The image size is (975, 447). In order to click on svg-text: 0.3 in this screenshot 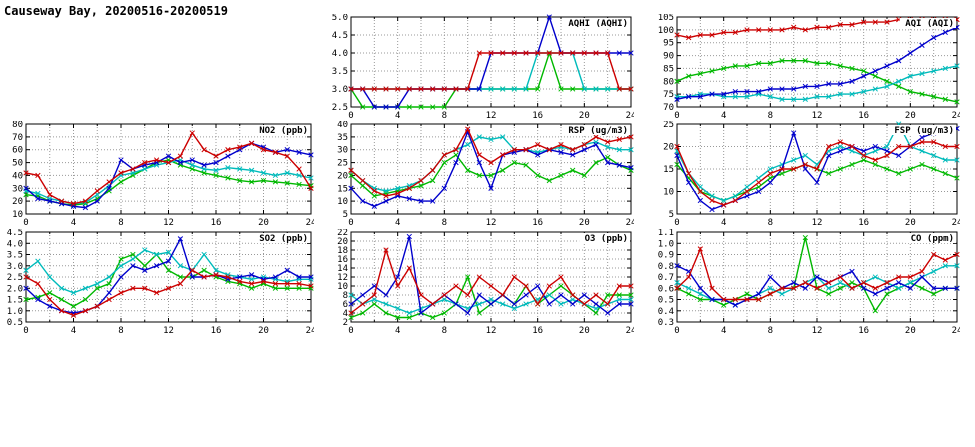, I will do `click(666, 323)`.